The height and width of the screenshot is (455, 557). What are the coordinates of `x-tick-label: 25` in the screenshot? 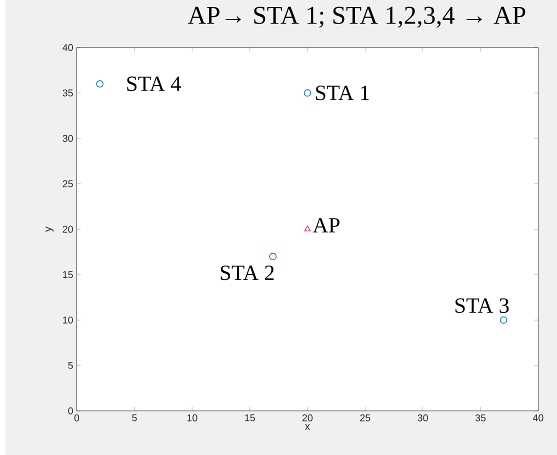 It's located at (365, 418).